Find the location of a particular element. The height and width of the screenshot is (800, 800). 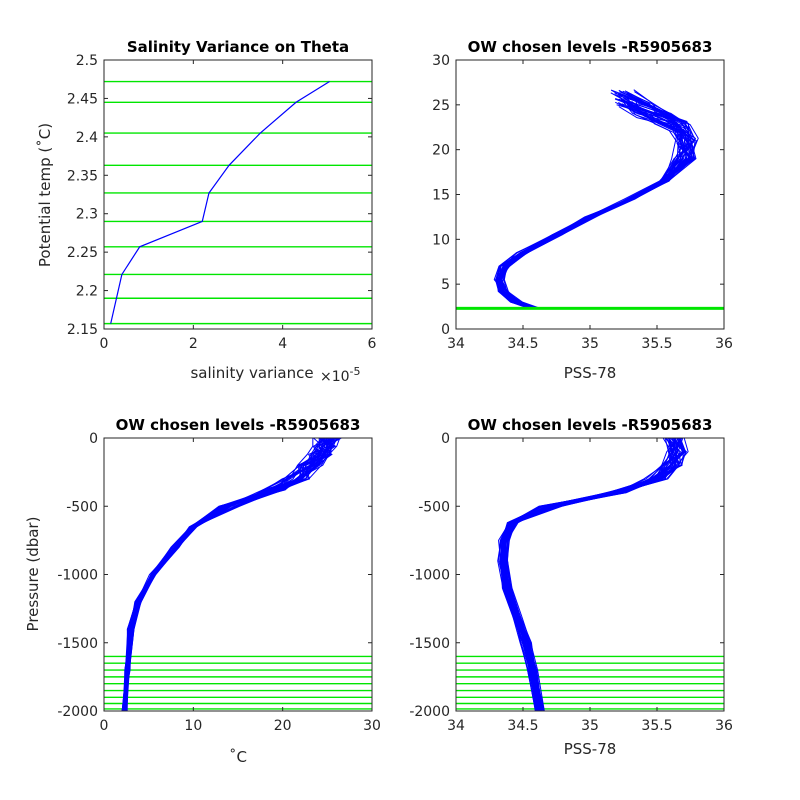

panel3-level-lines is located at coordinates (238, 682).